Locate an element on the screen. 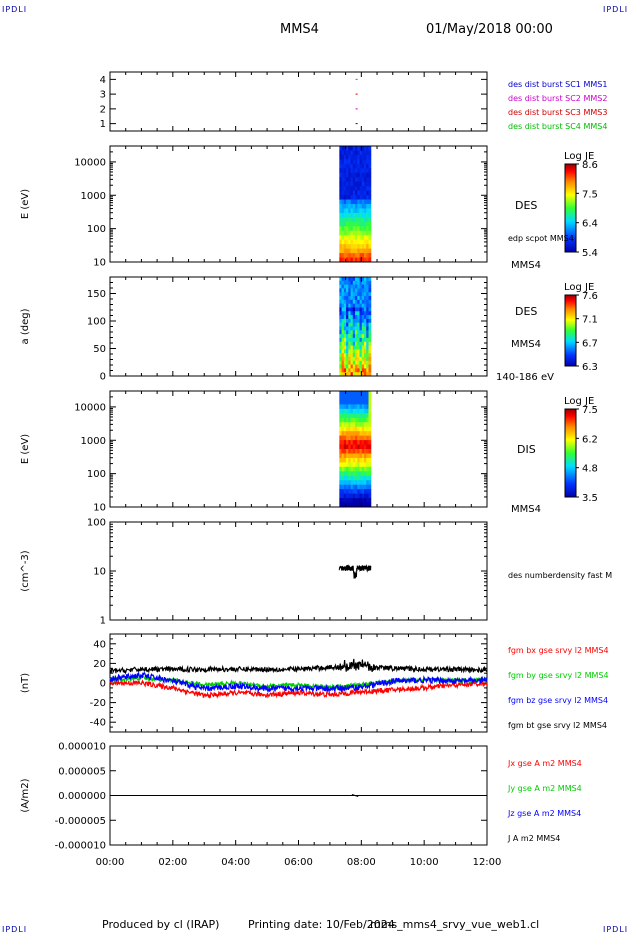  footer-filename: mms_mms4_srvy_vue_web1.cl is located at coordinates (455, 924).